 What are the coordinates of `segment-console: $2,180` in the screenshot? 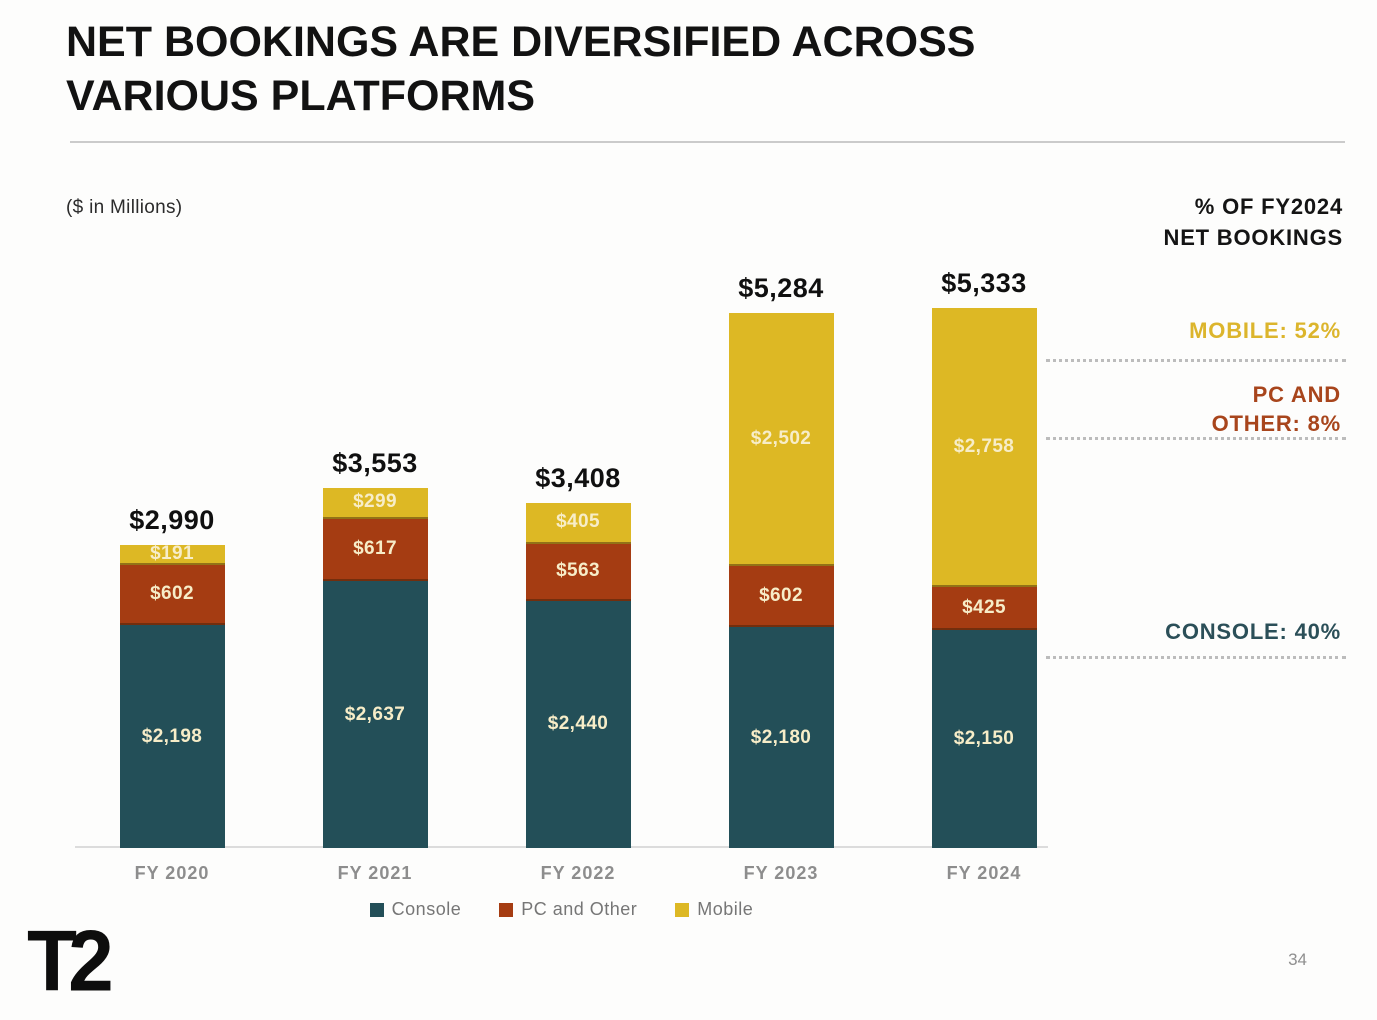 It's located at (781, 737).